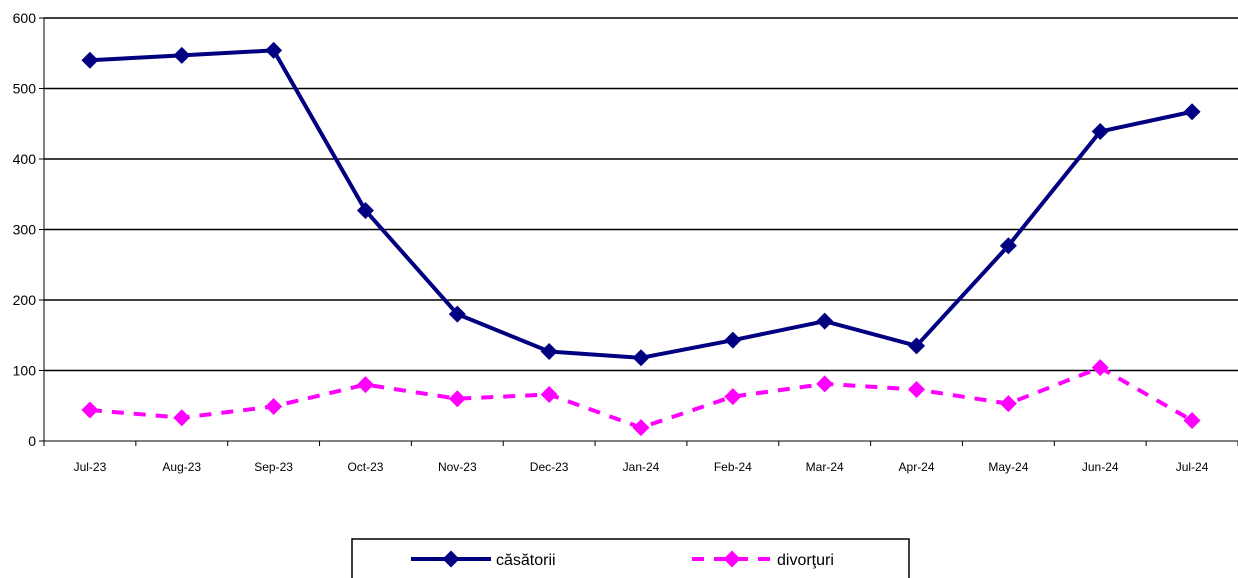  I want to click on y-tick-label: 400, so click(25, 159).